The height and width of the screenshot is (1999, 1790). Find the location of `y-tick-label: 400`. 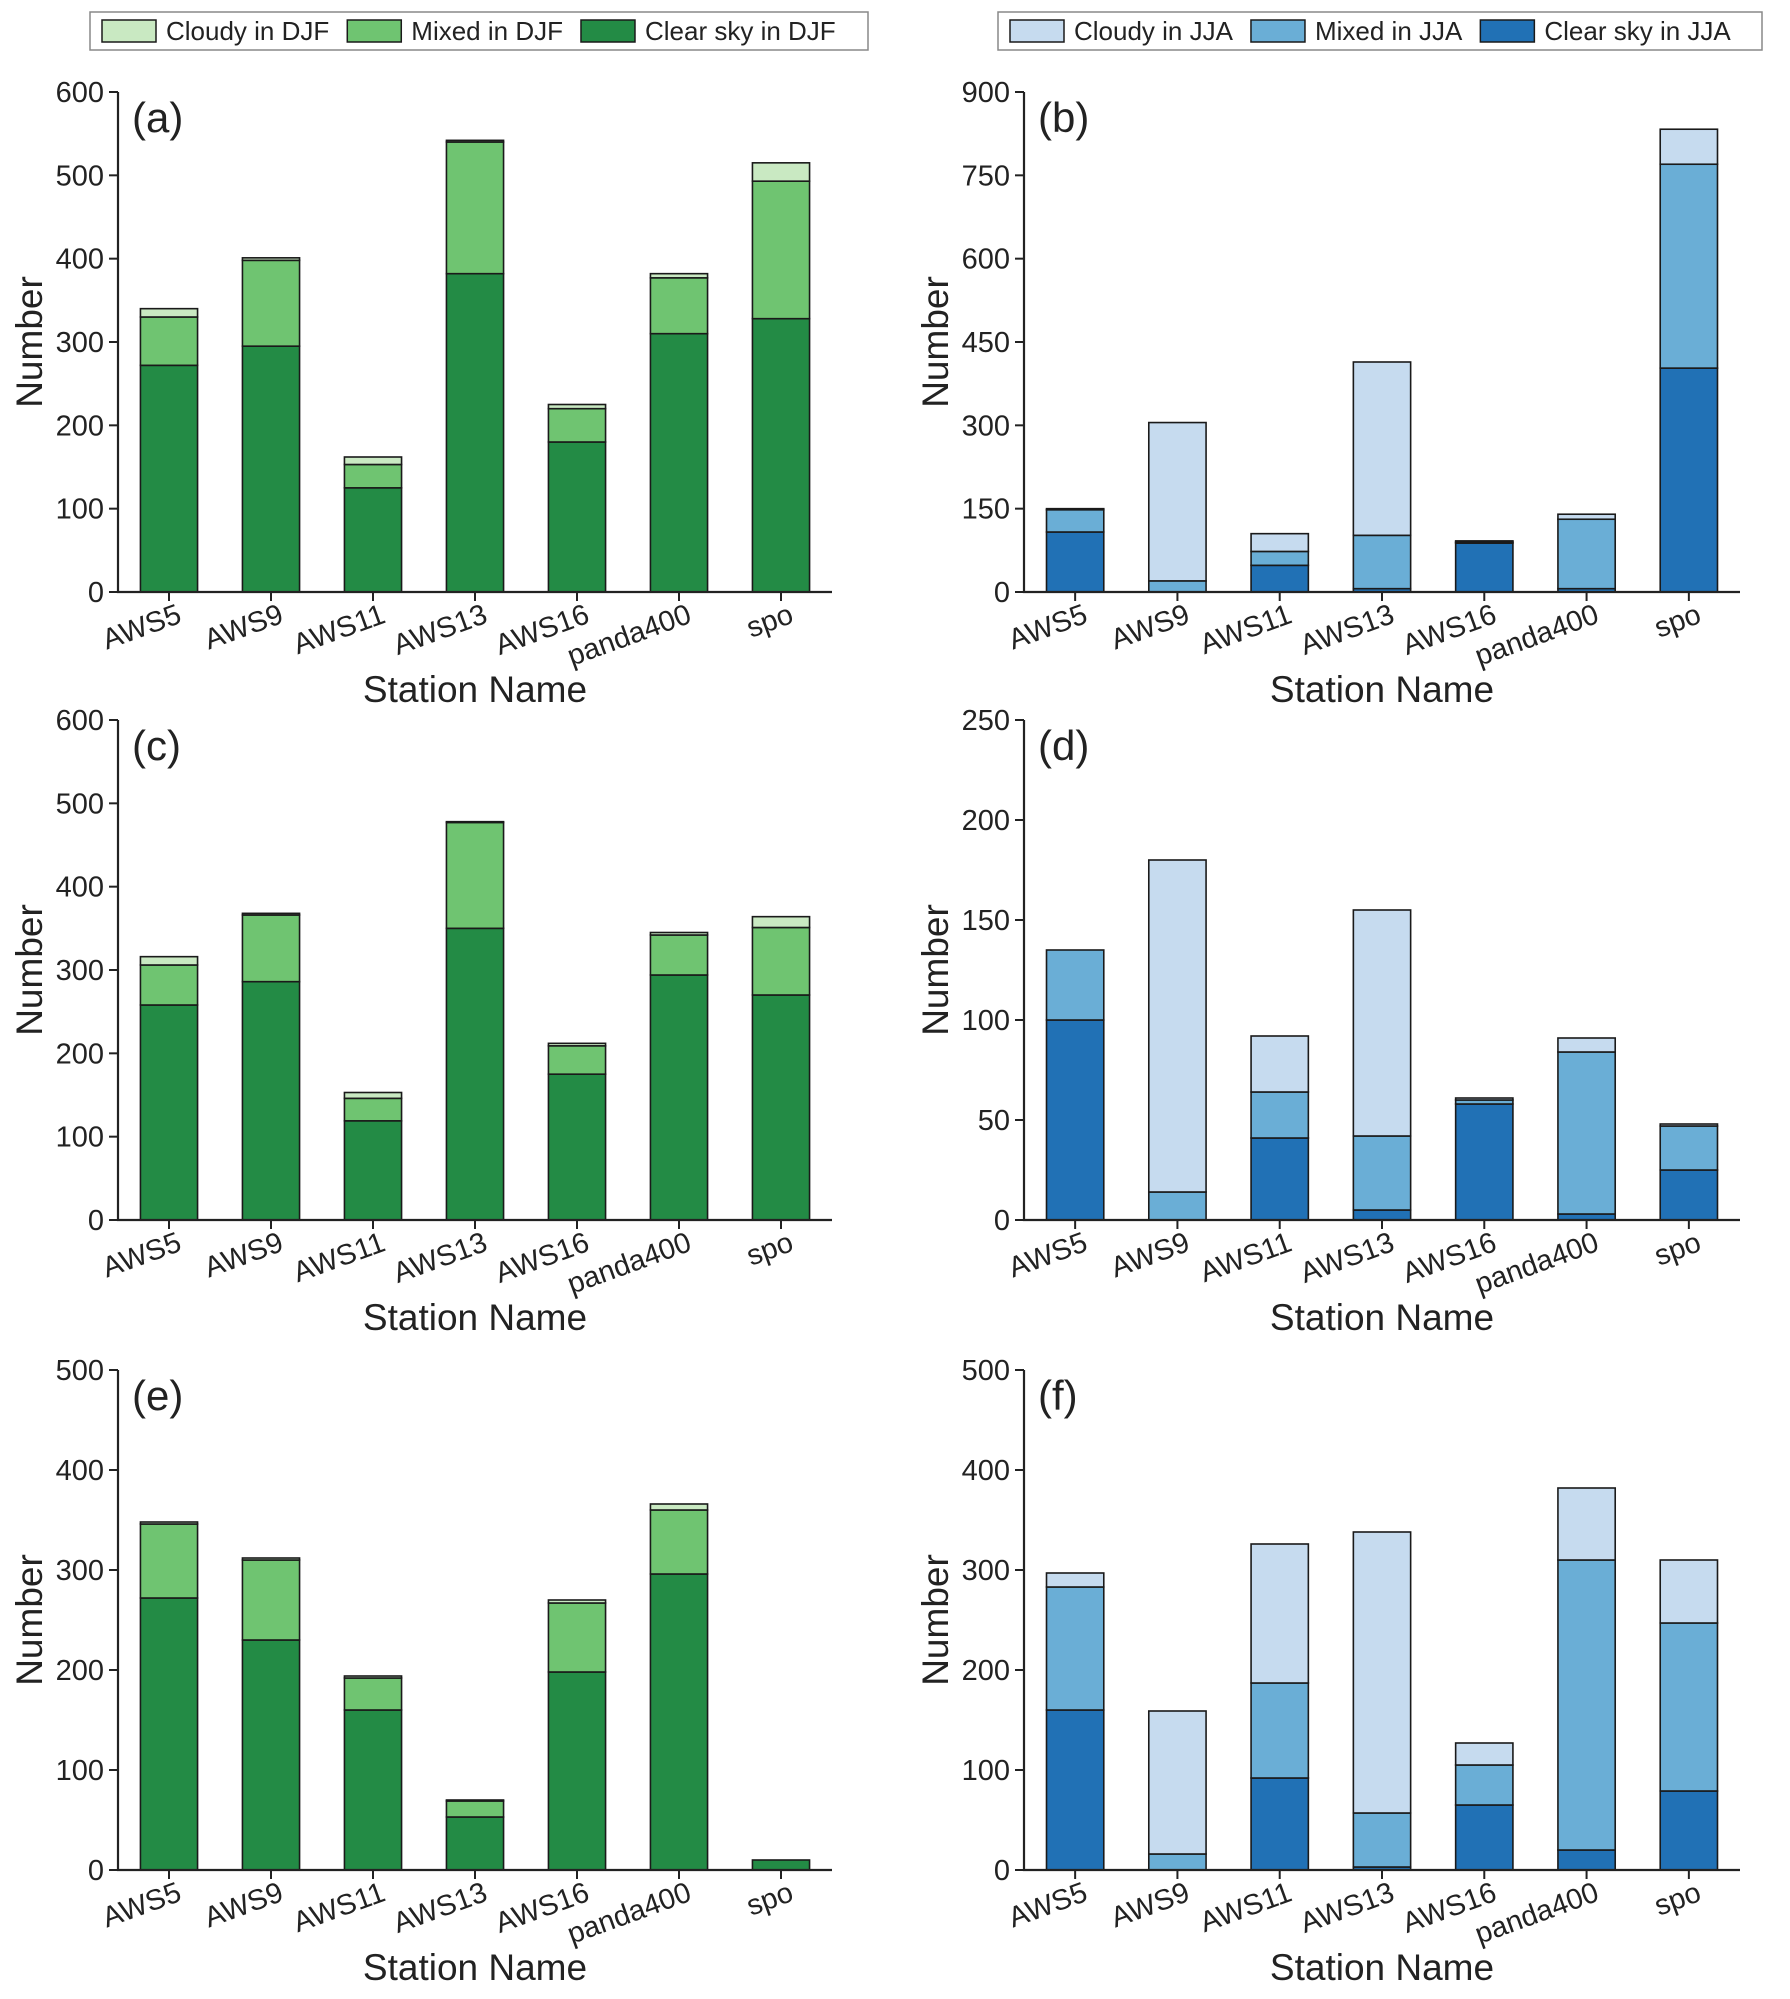

y-tick-label: 400 is located at coordinates (80, 1471).